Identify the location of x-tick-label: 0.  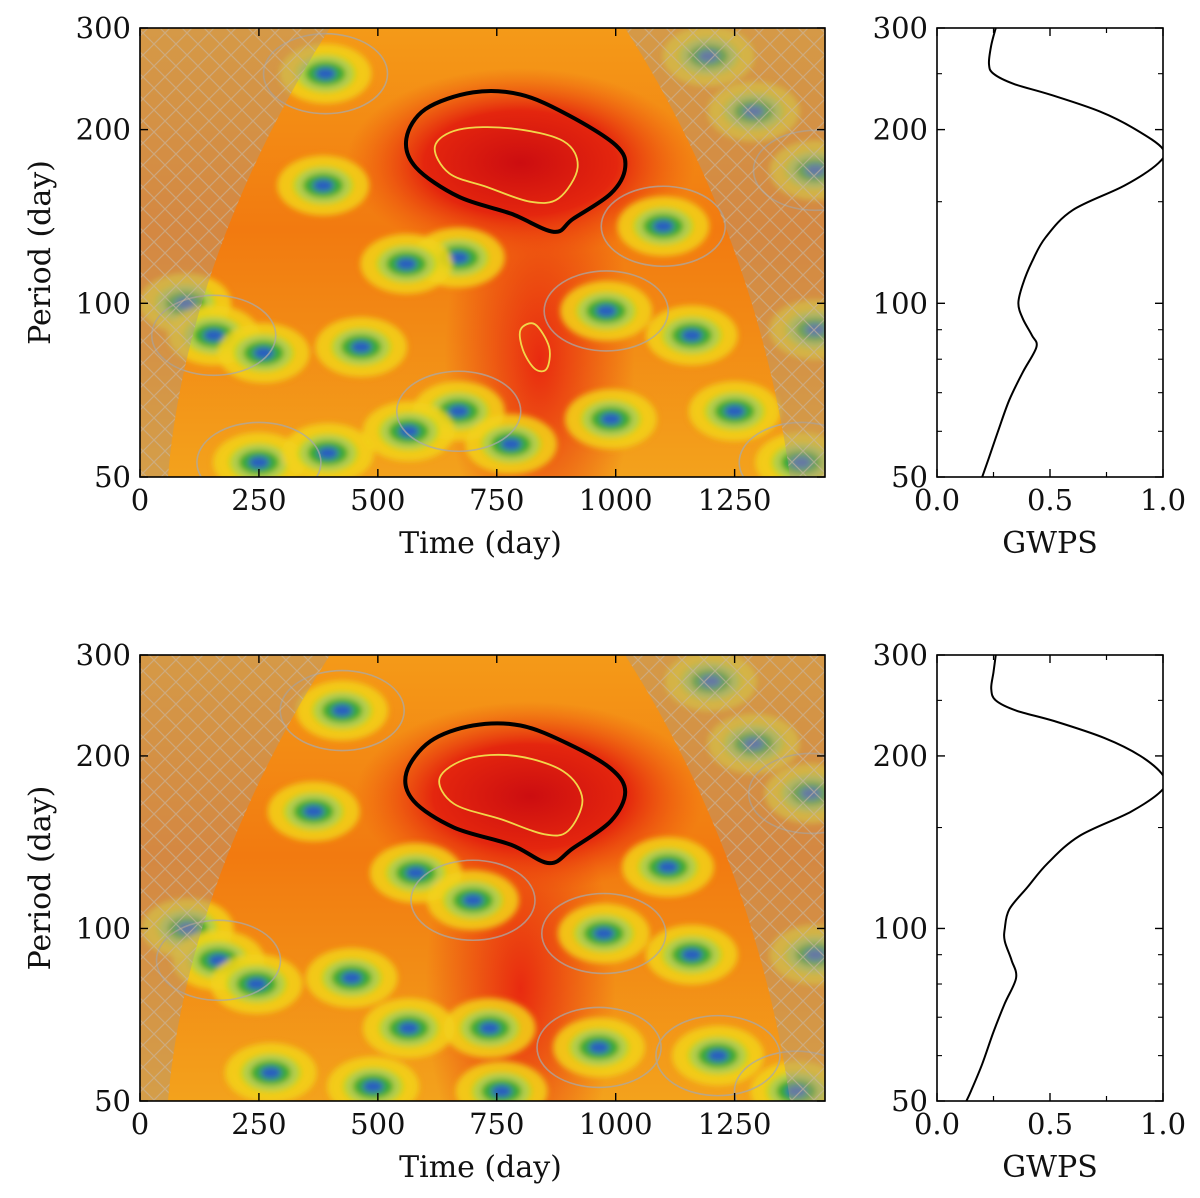
(140, 500).